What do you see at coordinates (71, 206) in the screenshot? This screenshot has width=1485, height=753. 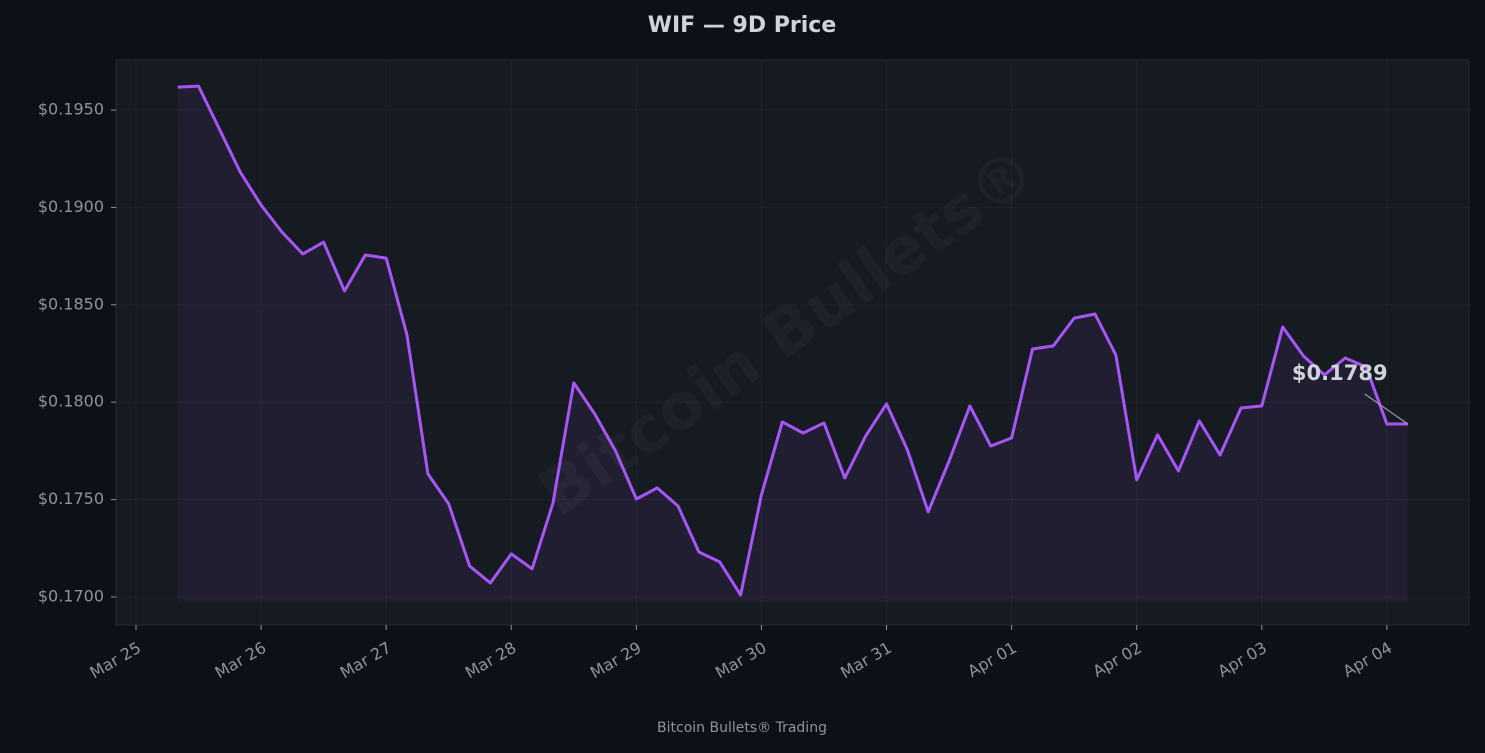 I see `y-tick-label: $0.1900` at bounding box center [71, 206].